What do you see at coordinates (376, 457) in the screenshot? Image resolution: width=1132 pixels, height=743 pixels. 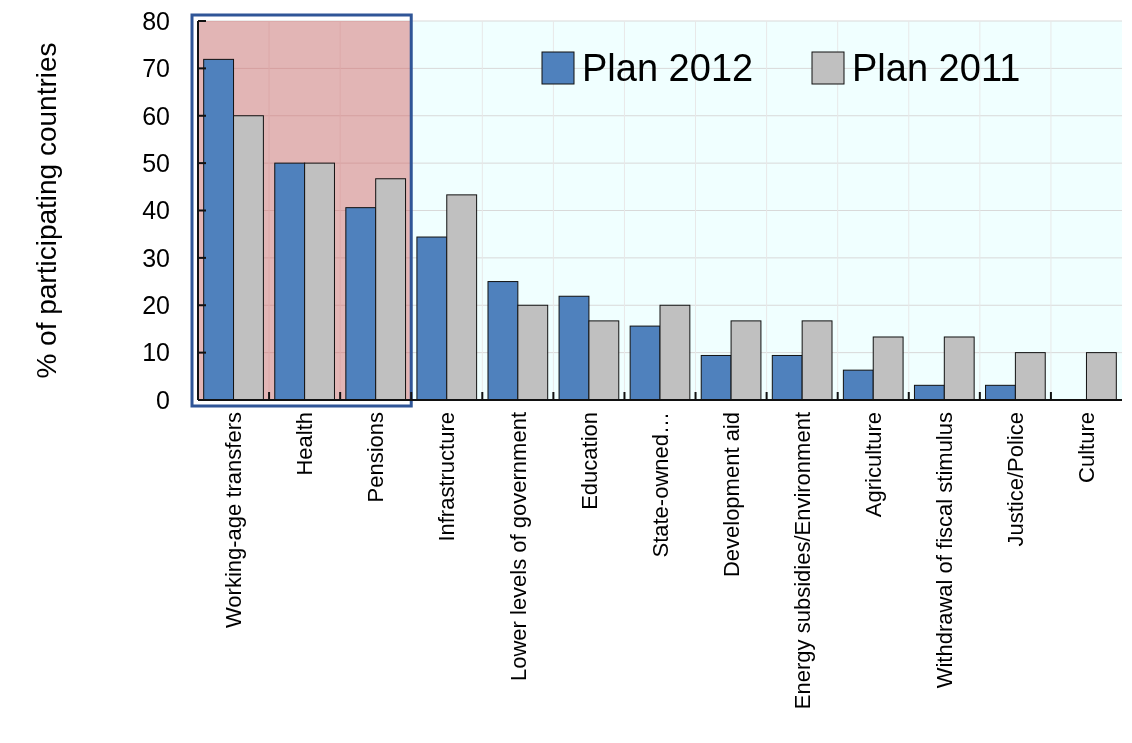 I see `x-tick-label: Pensions` at bounding box center [376, 457].